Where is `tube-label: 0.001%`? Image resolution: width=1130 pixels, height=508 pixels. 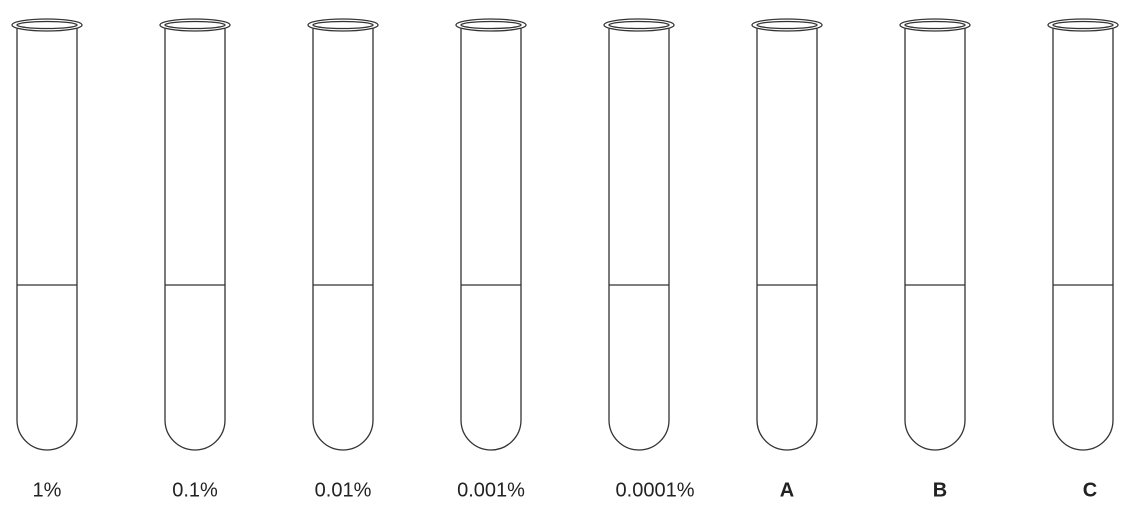
tube-label: 0.001% is located at coordinates (491, 490).